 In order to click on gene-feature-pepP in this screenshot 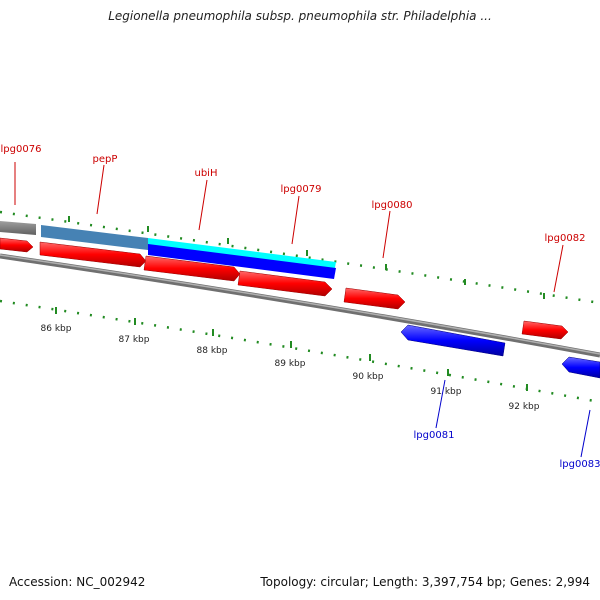, I will do `click(94, 237)`.